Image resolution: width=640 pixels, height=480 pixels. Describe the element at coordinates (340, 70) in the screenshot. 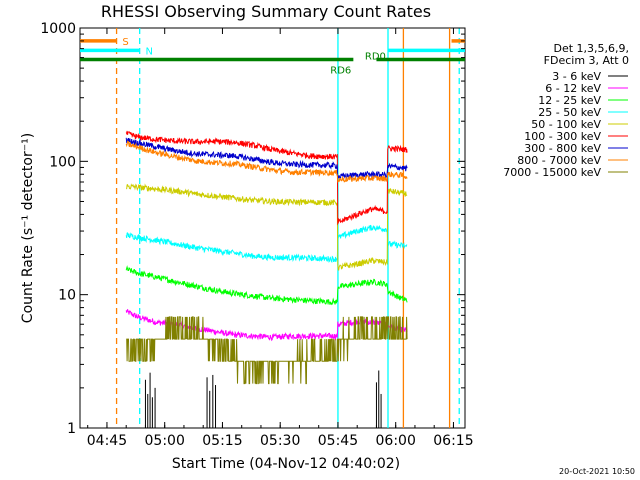

I see `flag-label-3: RD6` at that location.